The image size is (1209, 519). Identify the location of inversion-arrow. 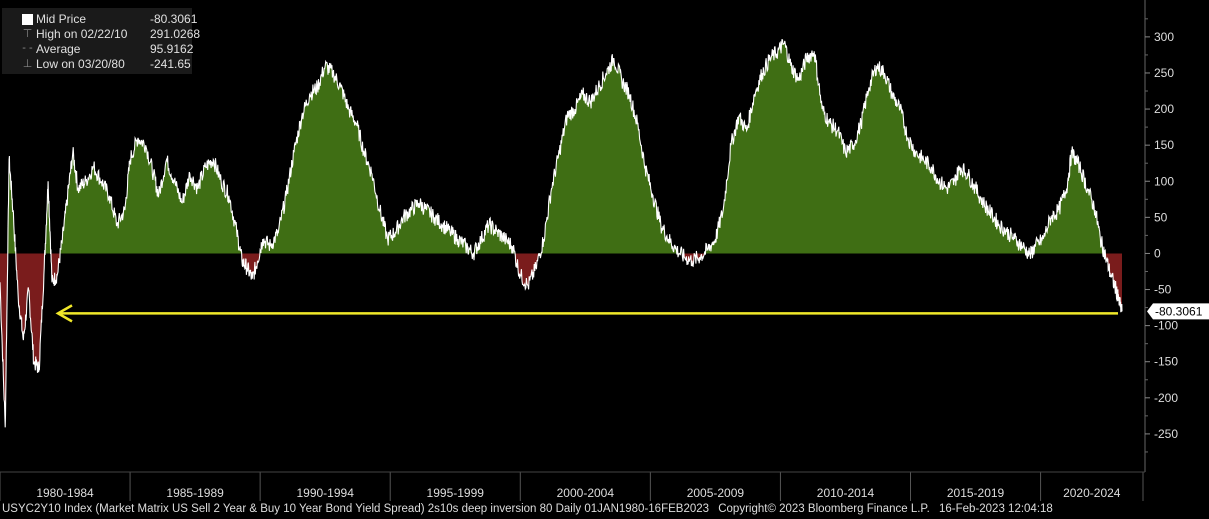
(586, 313).